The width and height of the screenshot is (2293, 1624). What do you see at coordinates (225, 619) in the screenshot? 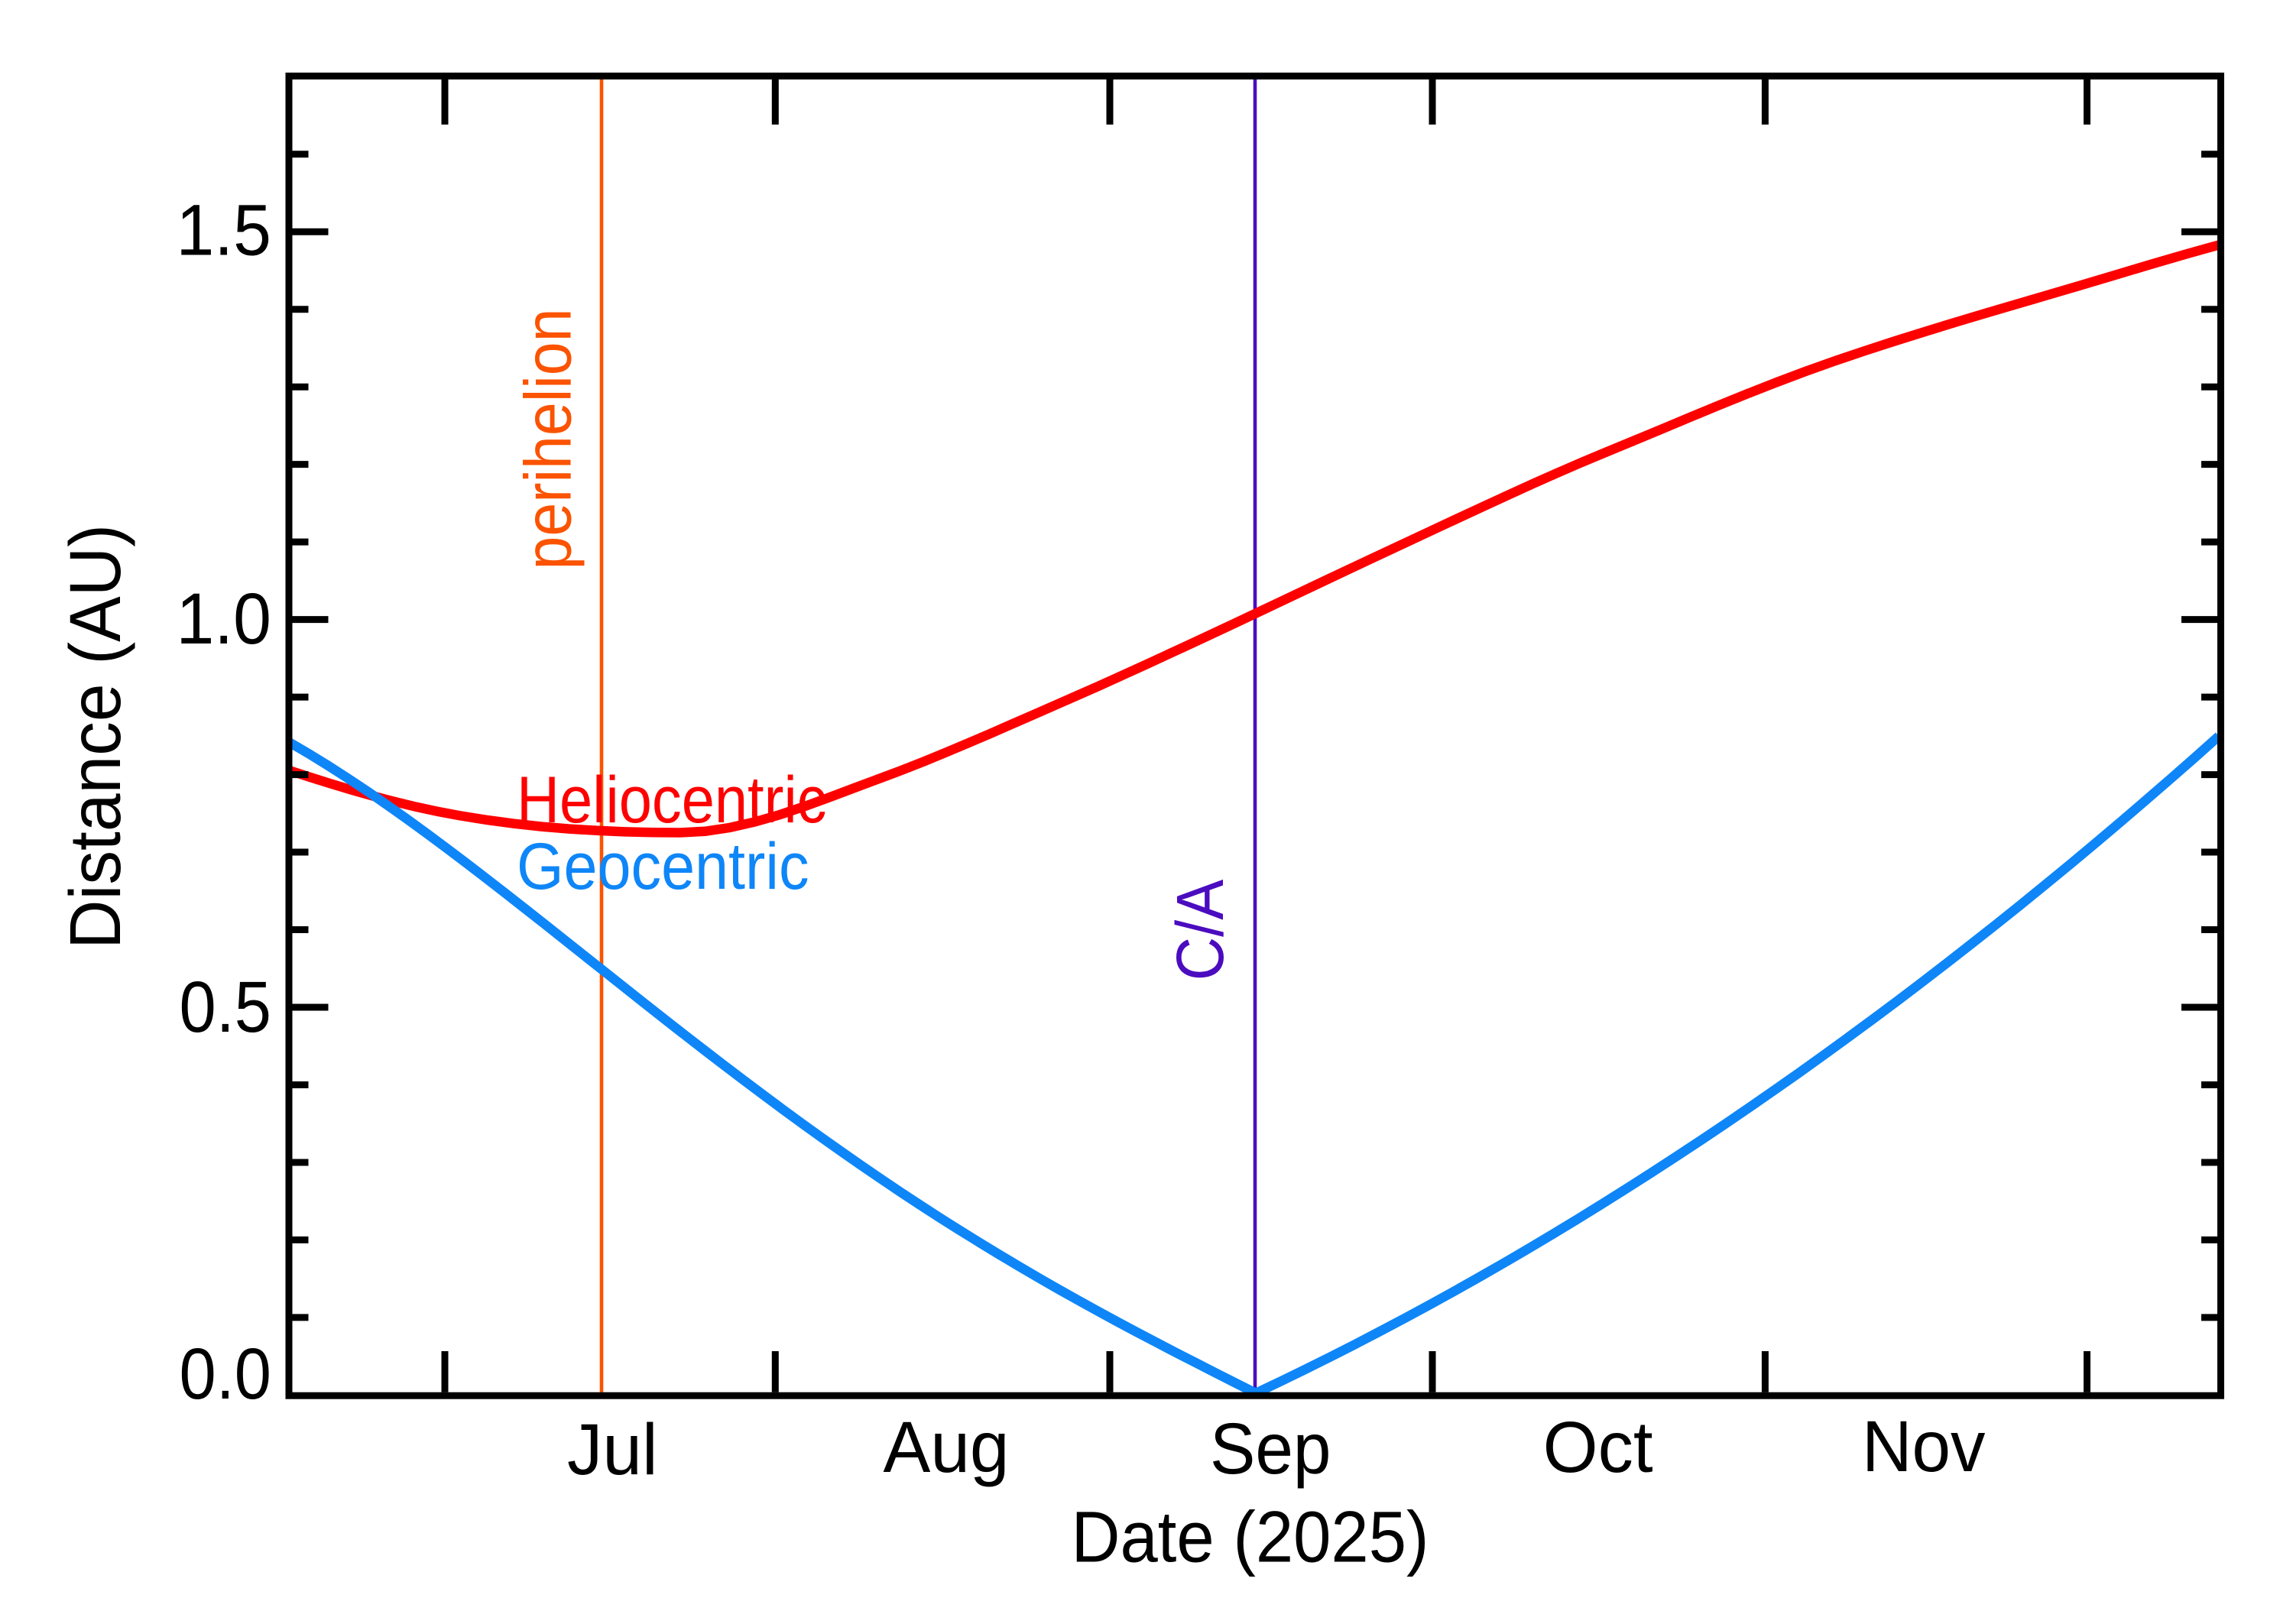
I see `svg-text: 1.0` at bounding box center [225, 619].